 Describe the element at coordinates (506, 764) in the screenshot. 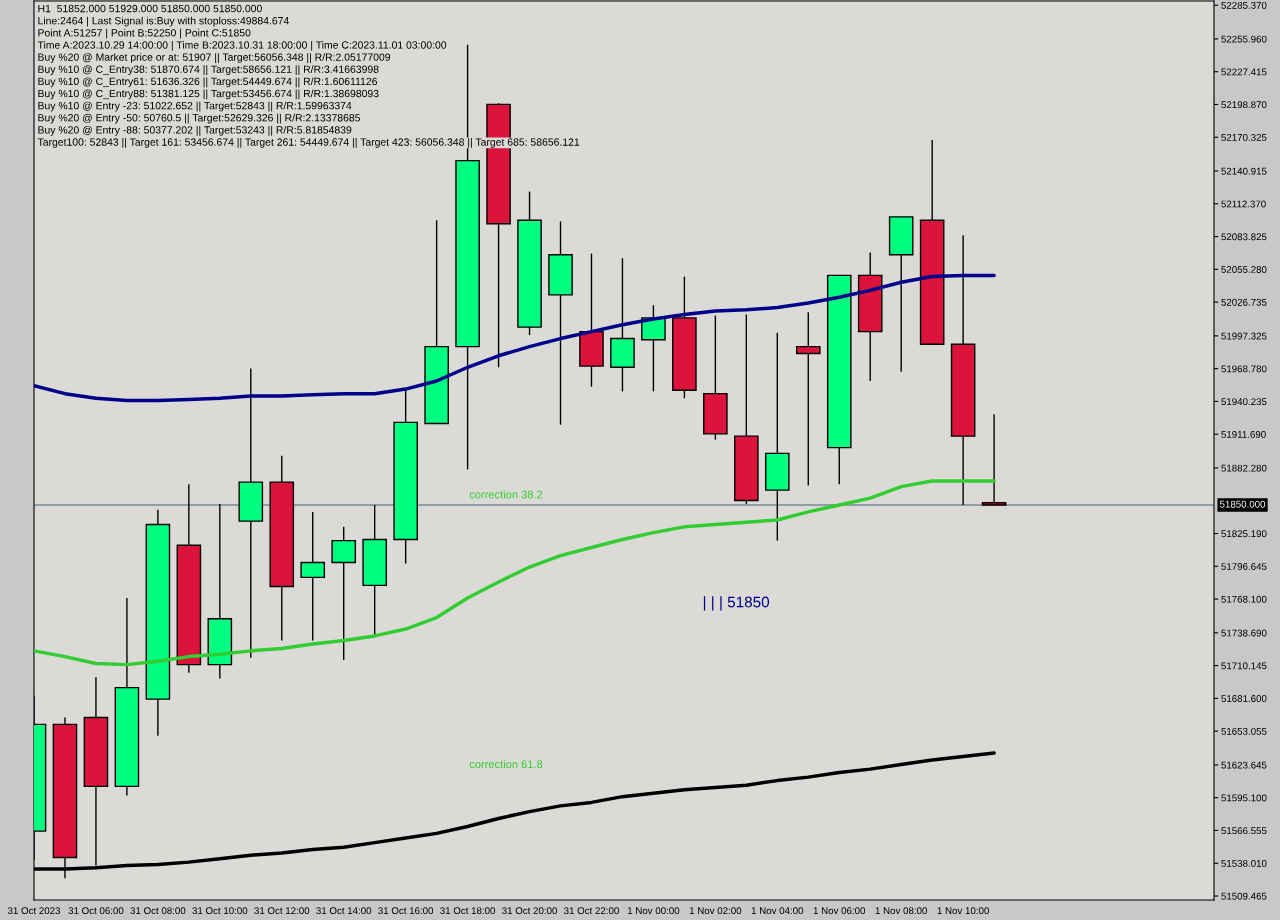

I see `annotation: correction 61.8` at that location.